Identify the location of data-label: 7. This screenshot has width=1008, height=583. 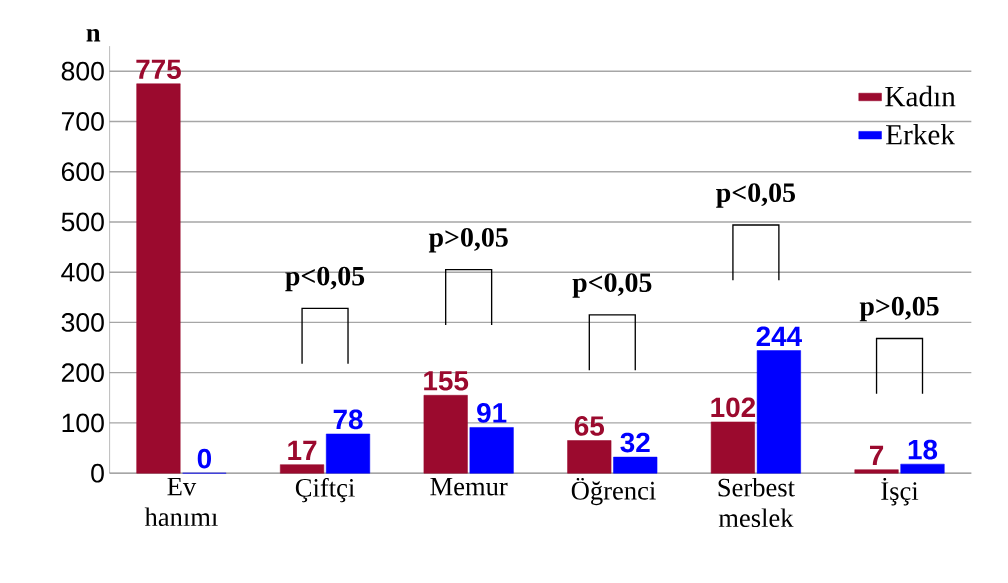
(877, 455).